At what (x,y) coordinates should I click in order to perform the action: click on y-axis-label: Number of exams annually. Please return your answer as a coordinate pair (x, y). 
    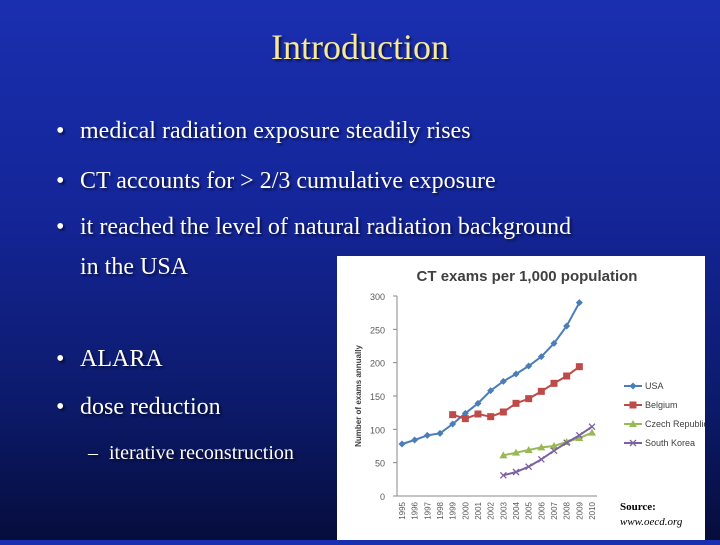
    Looking at the image, I should click on (358, 396).